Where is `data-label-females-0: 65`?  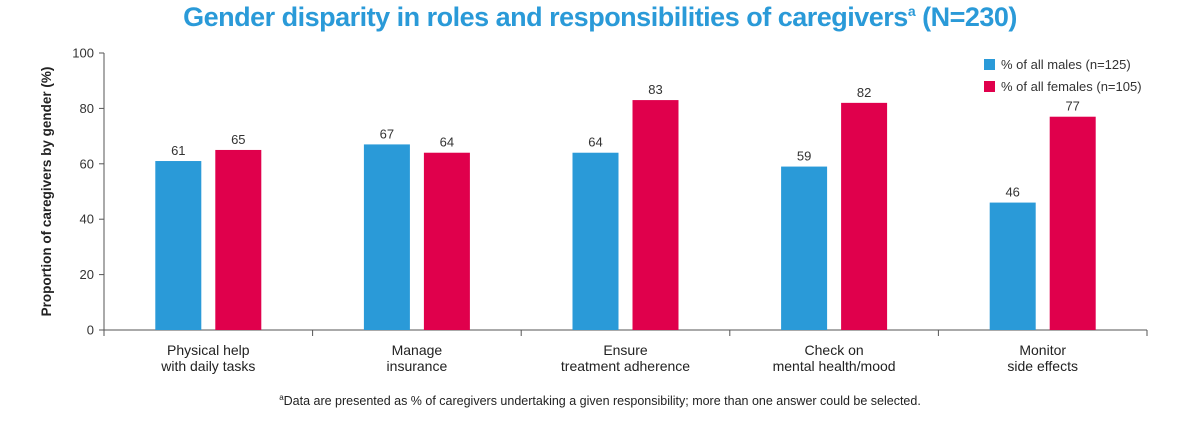 data-label-females-0: 65 is located at coordinates (238, 139).